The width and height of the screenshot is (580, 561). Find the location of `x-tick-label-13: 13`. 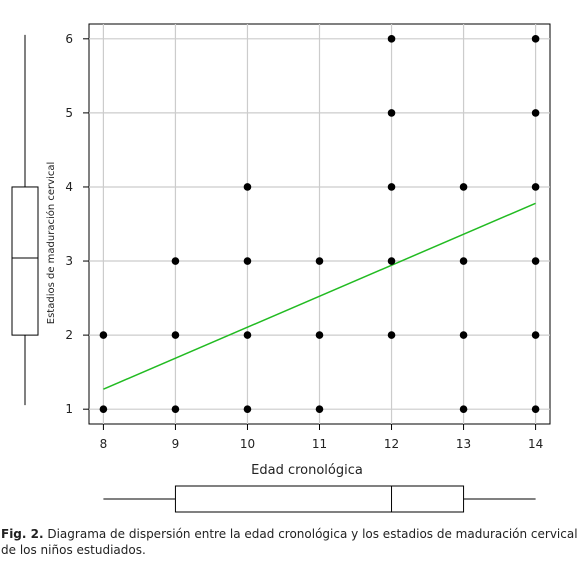

x-tick-label-13: 13 is located at coordinates (463, 444).